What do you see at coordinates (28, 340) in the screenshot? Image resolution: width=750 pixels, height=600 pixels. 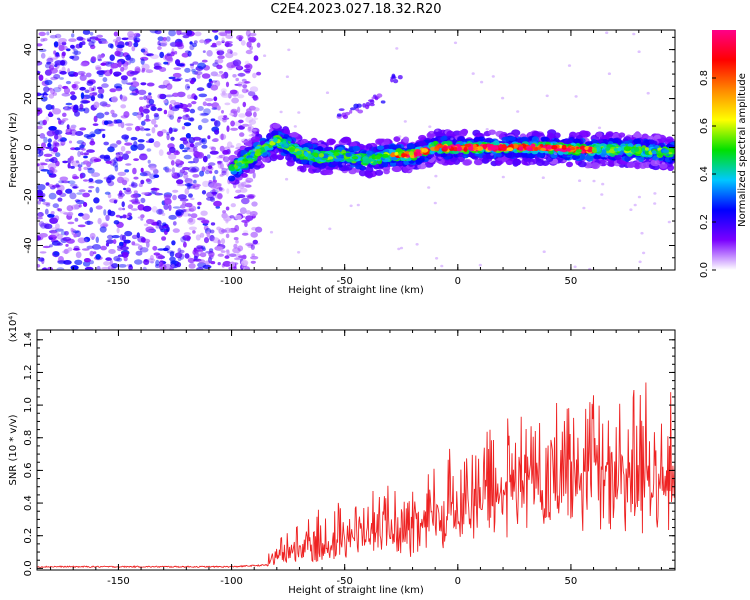 I see `y-tick-label: 1.4` at bounding box center [28, 340].